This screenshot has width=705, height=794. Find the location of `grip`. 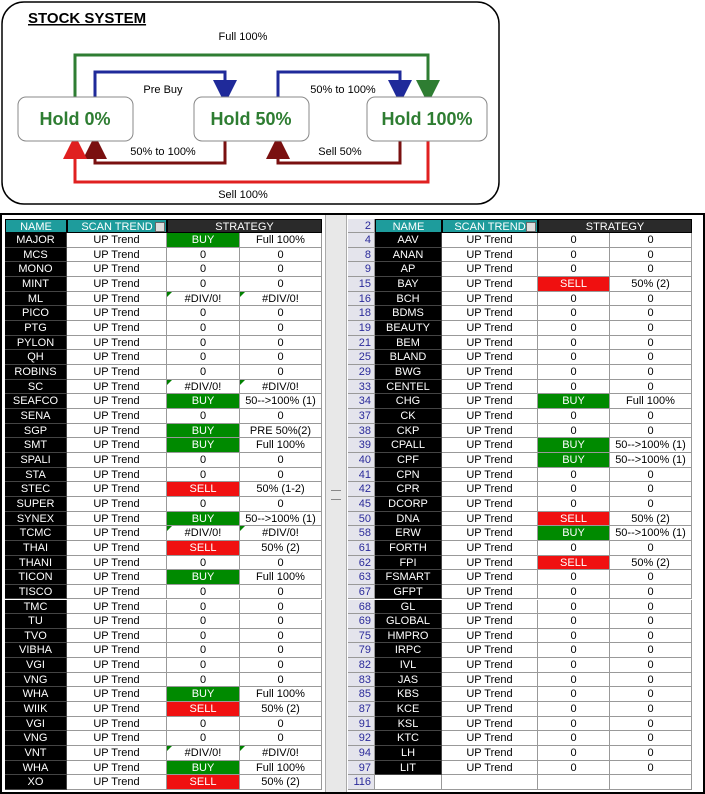

grip is located at coordinates (336, 495).